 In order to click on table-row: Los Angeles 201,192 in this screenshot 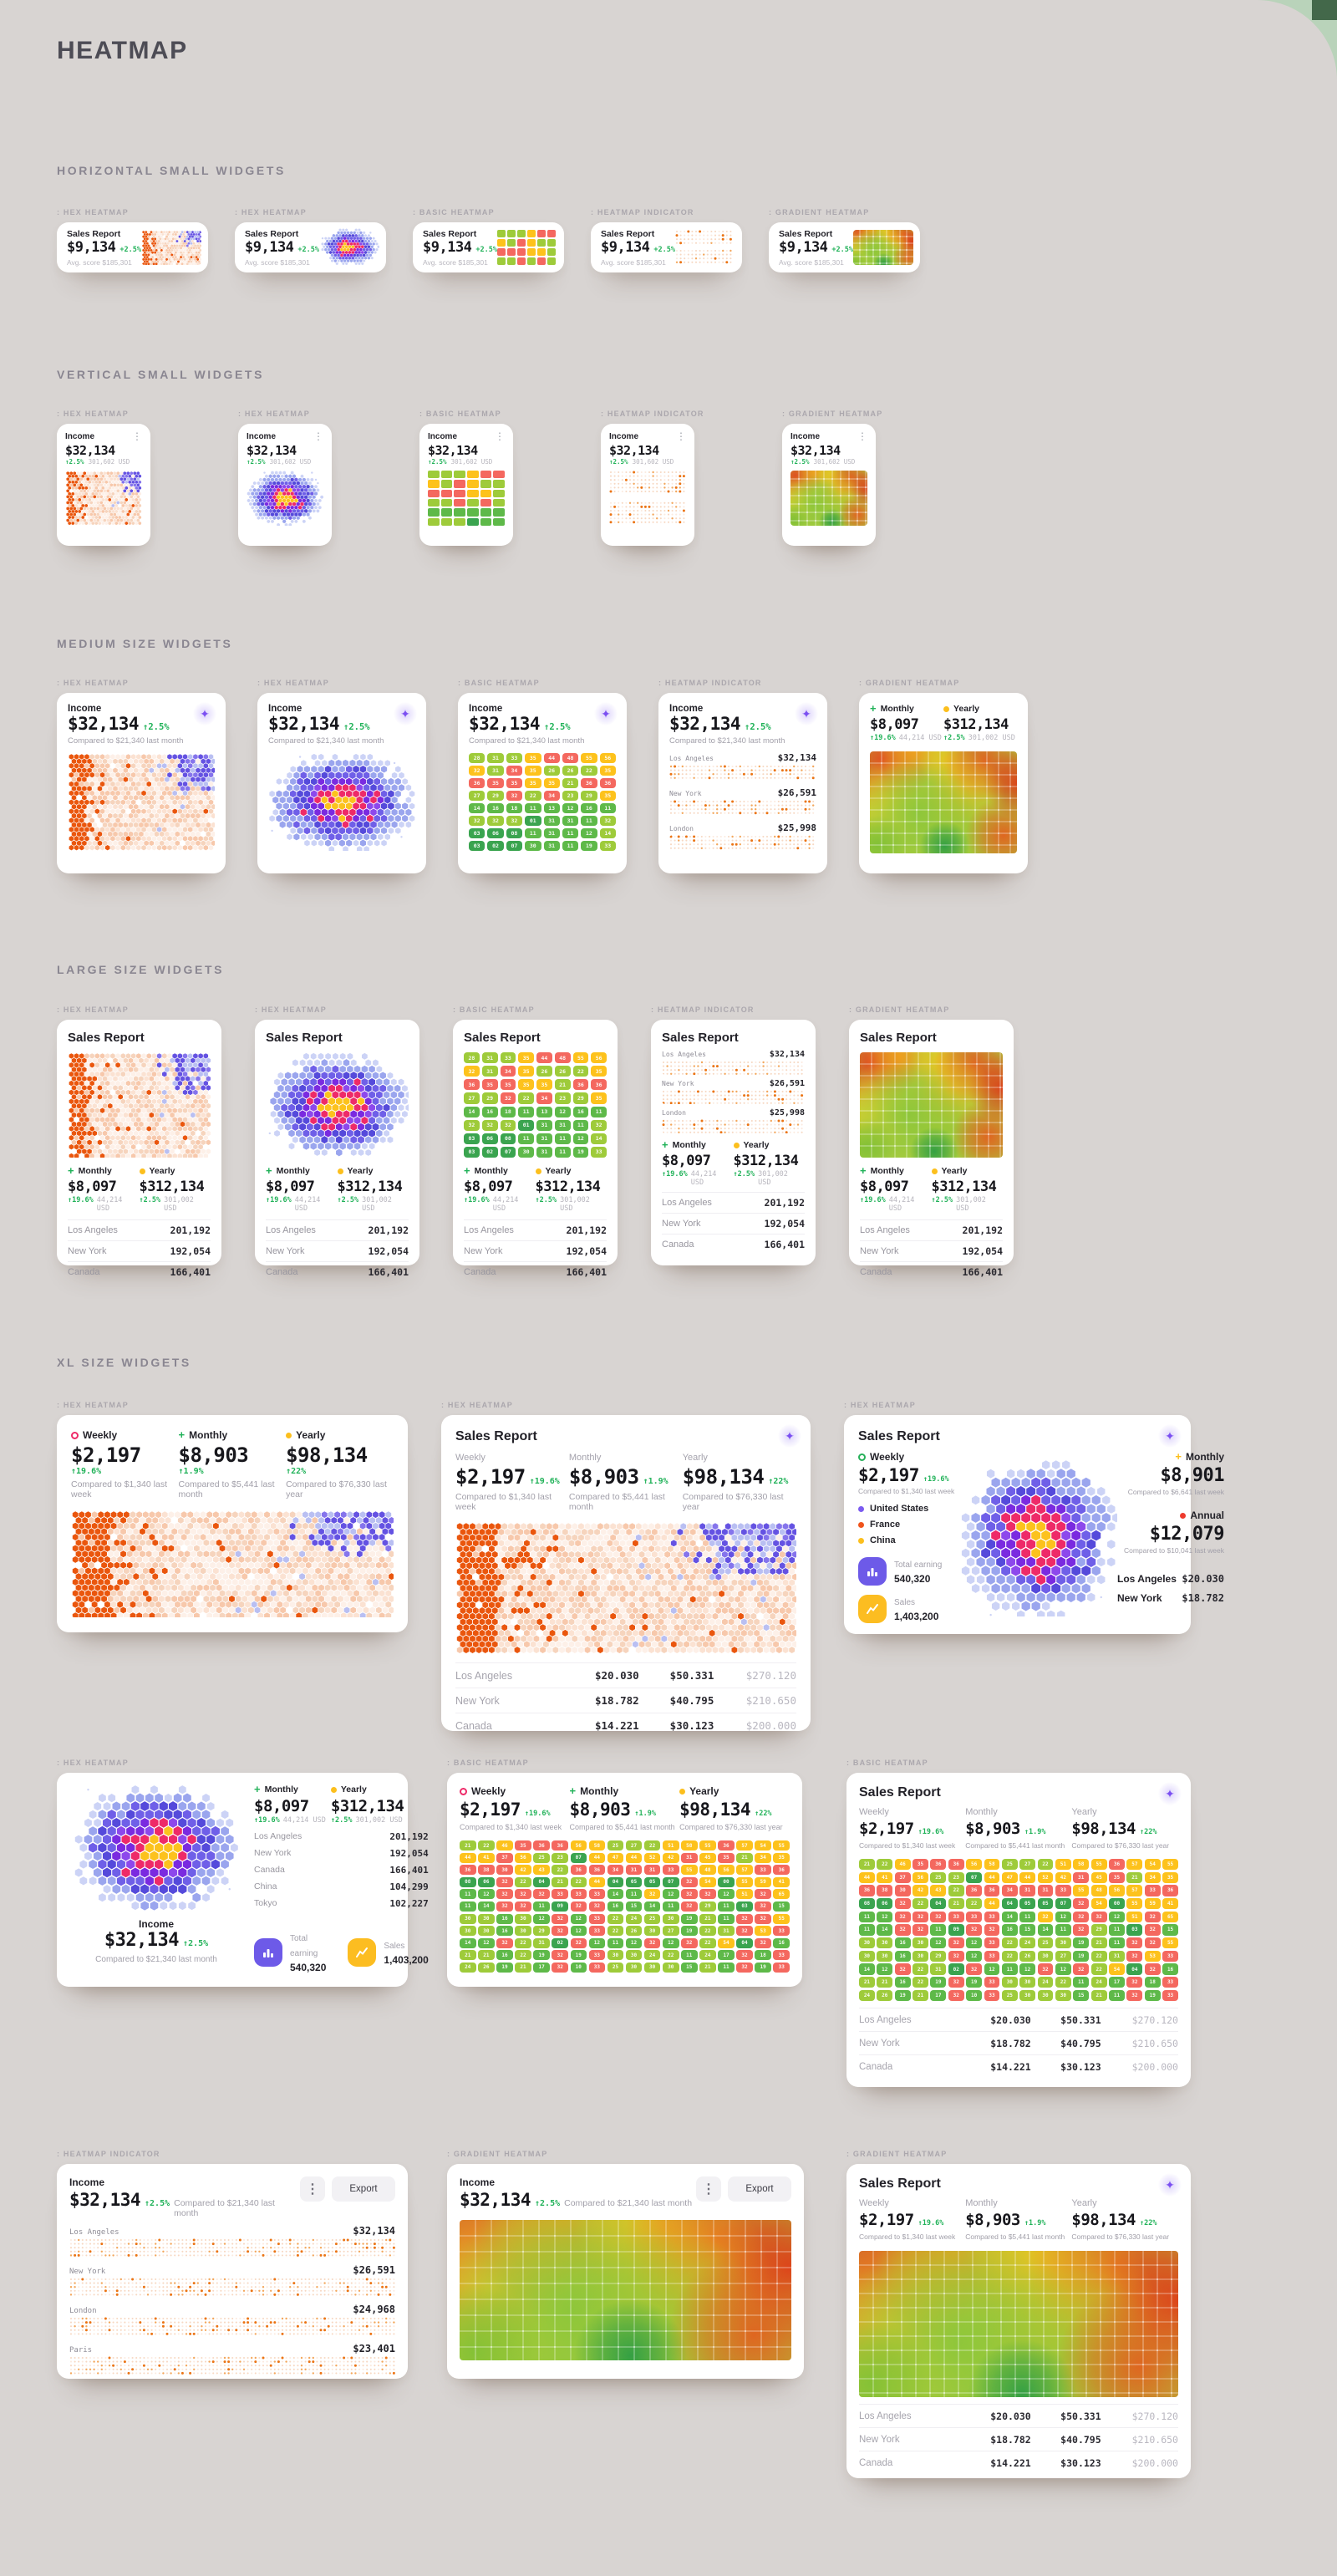, I will do `click(535, 1229)`.